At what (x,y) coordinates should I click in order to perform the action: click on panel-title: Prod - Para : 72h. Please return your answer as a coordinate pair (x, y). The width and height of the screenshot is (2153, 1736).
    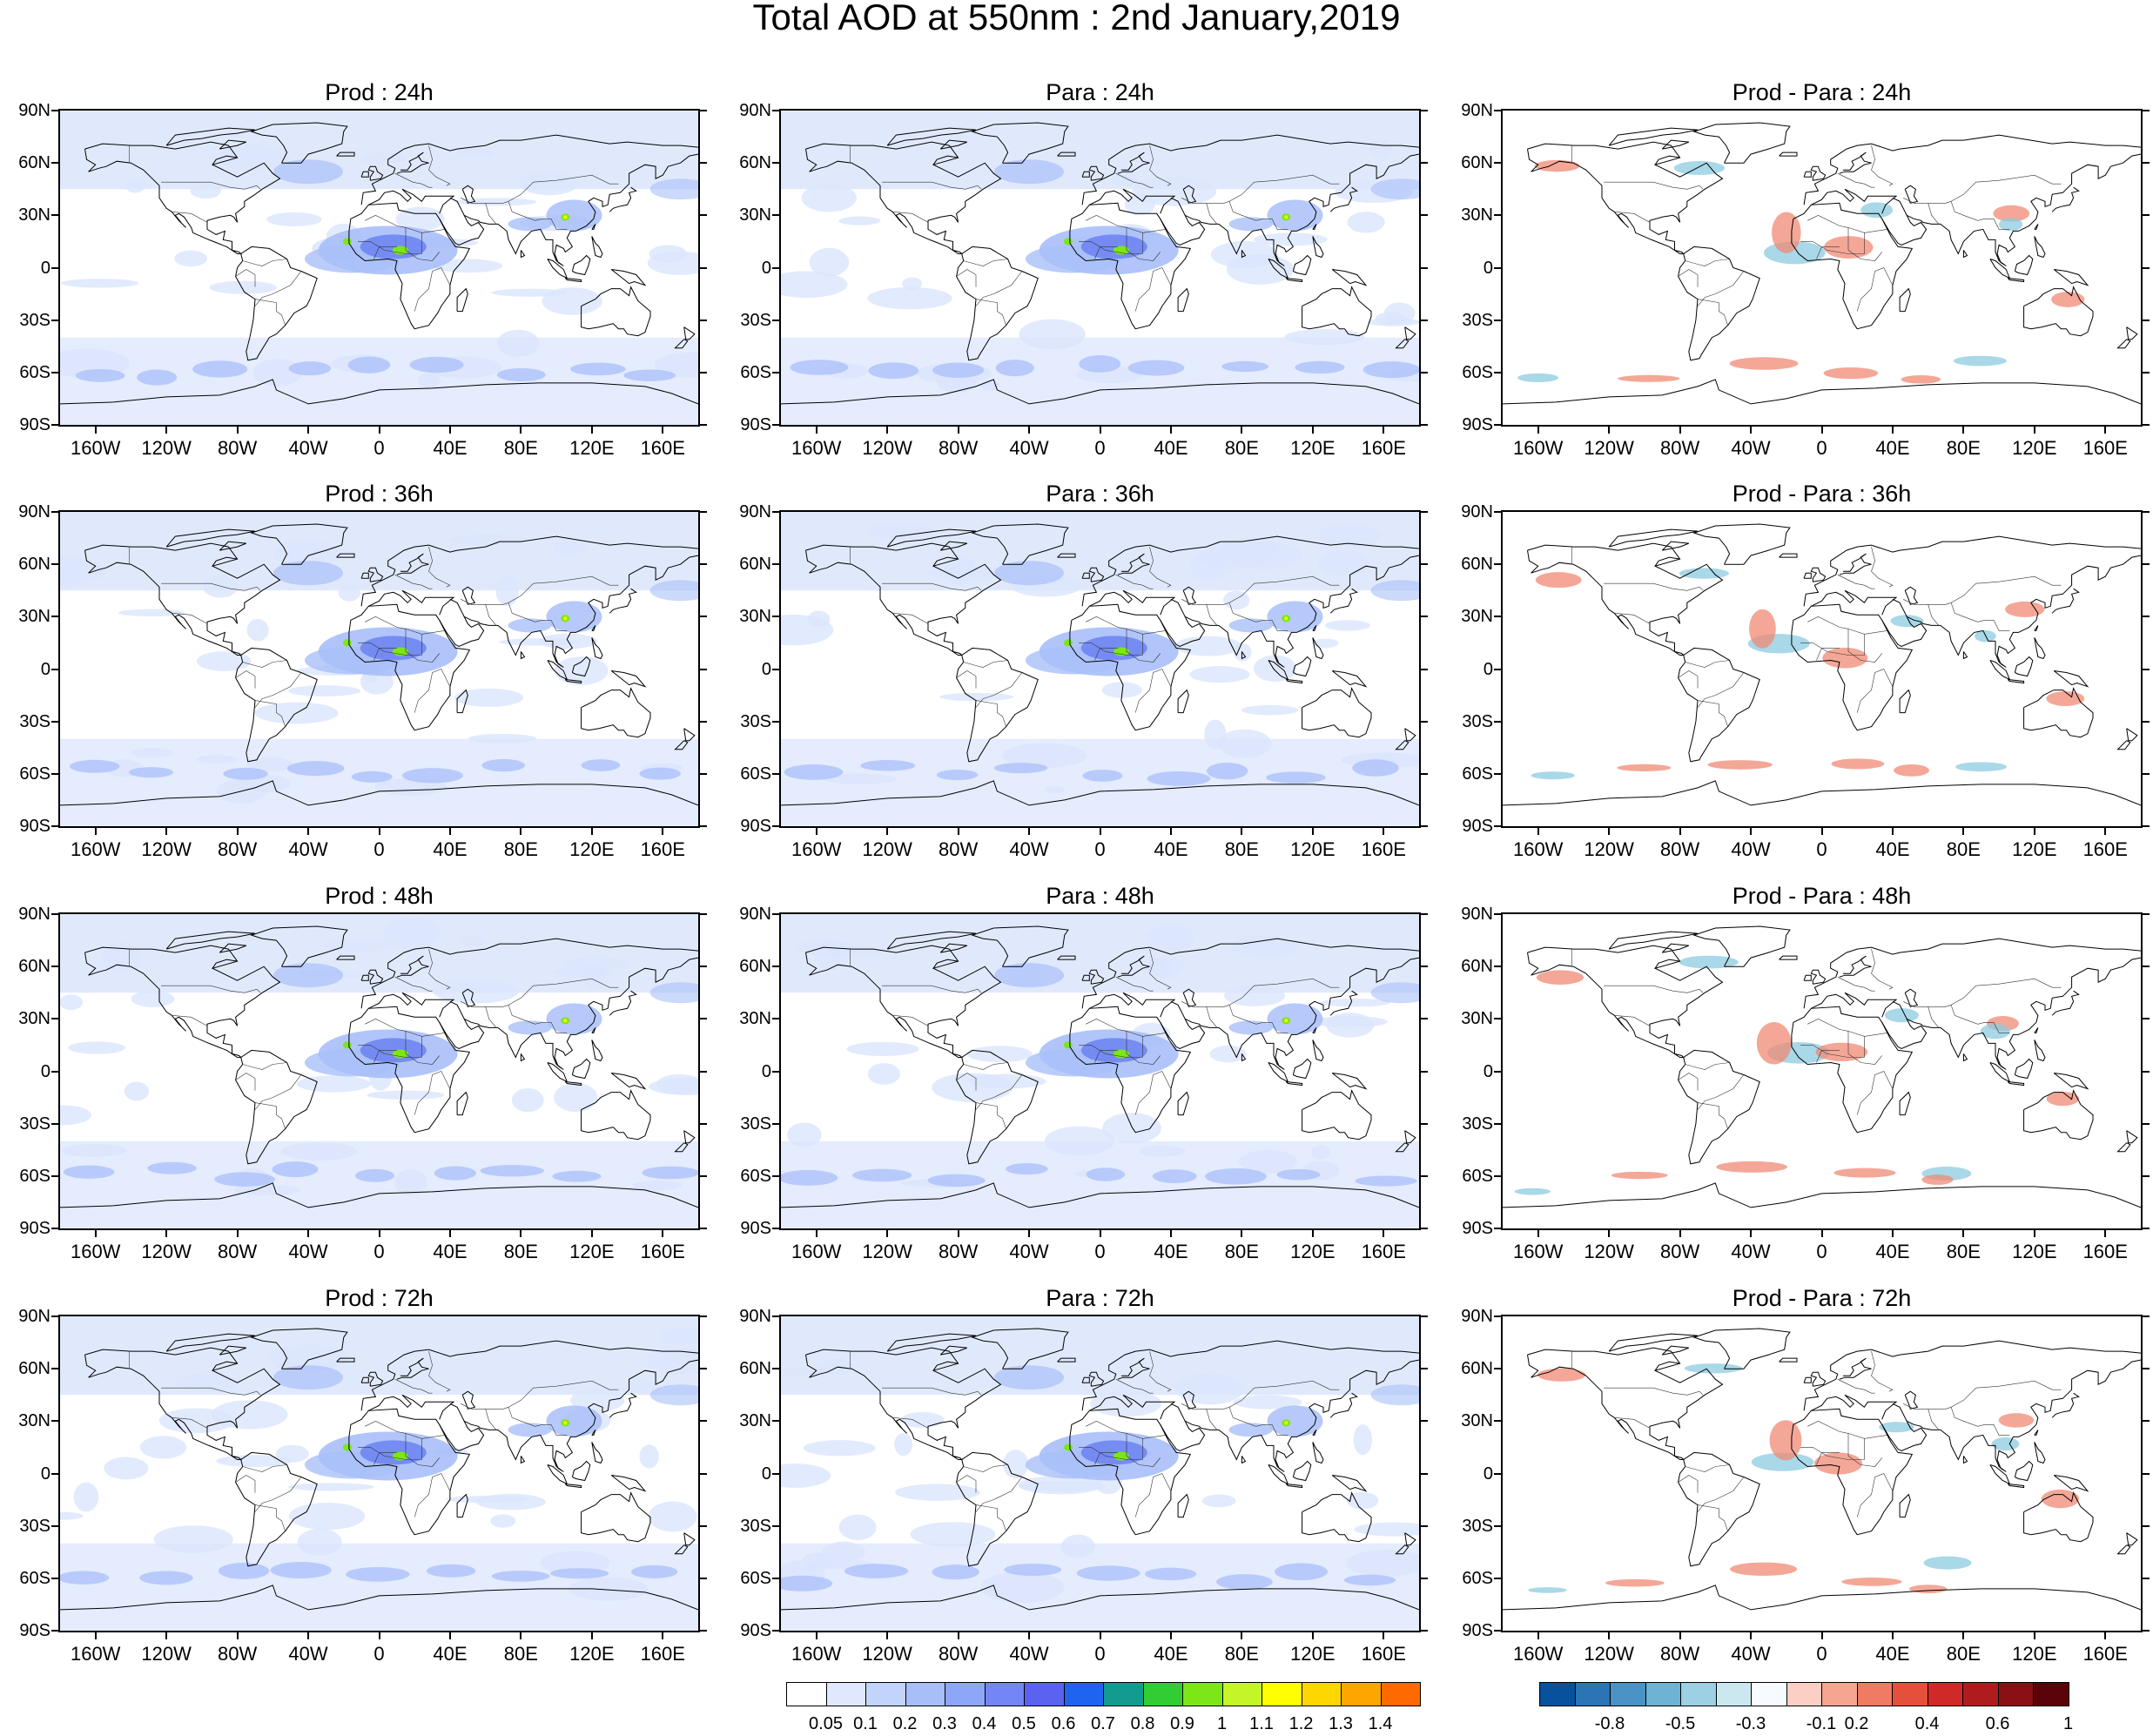
    Looking at the image, I should click on (1822, 1298).